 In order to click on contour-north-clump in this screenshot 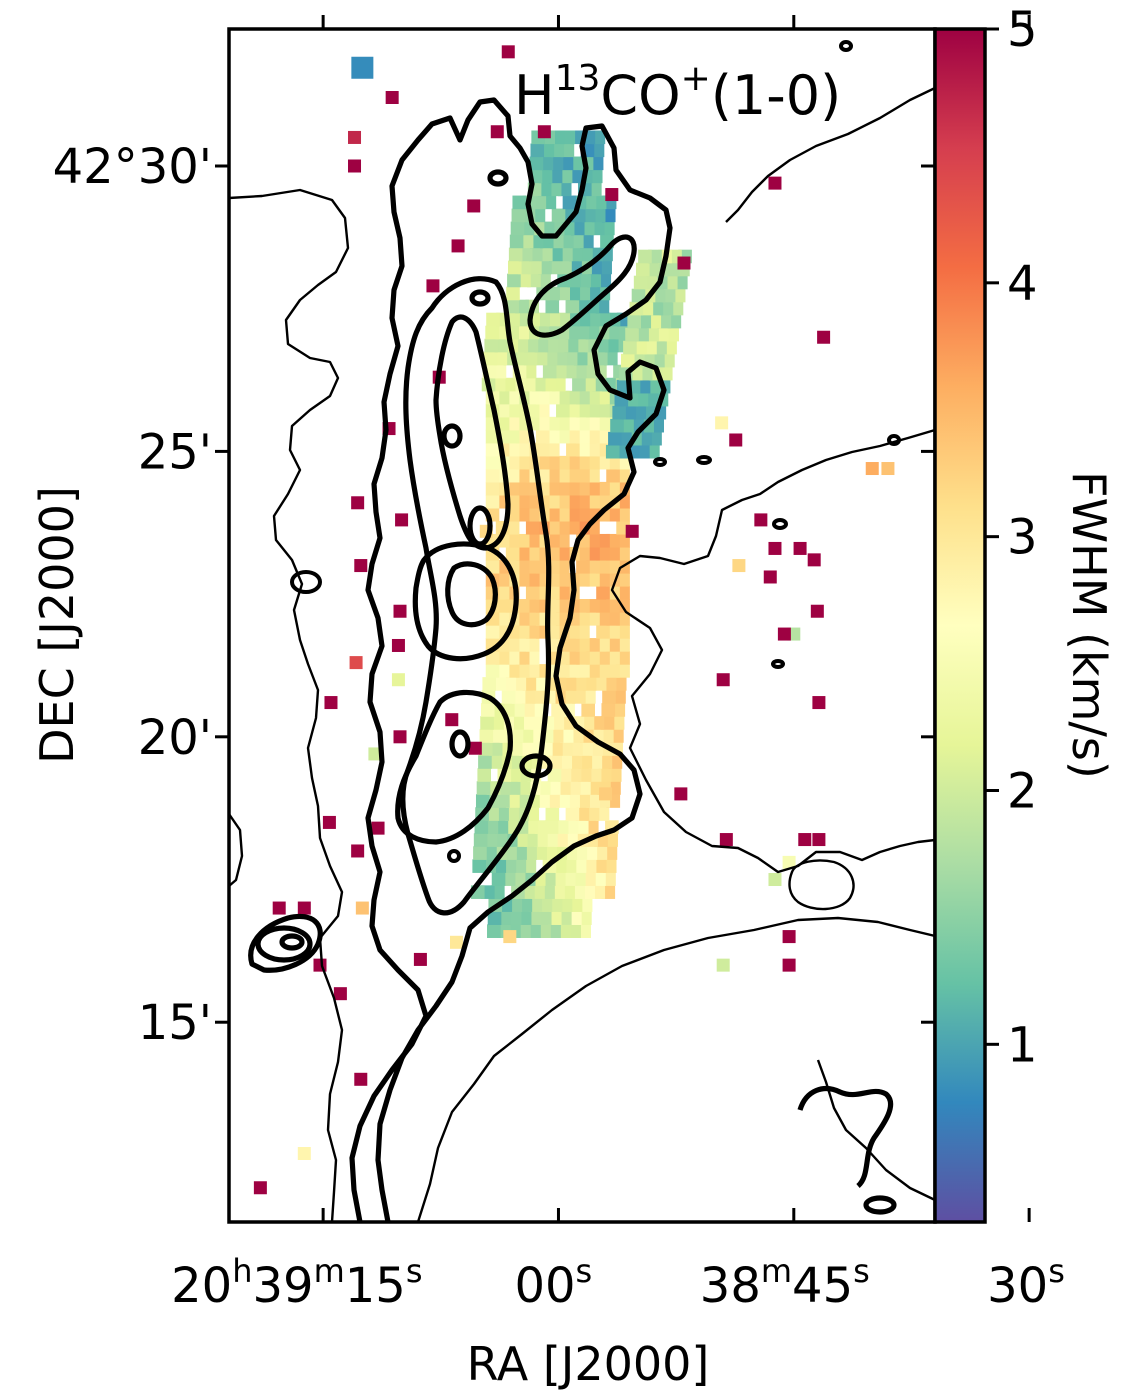, I will do `click(472, 432)`.